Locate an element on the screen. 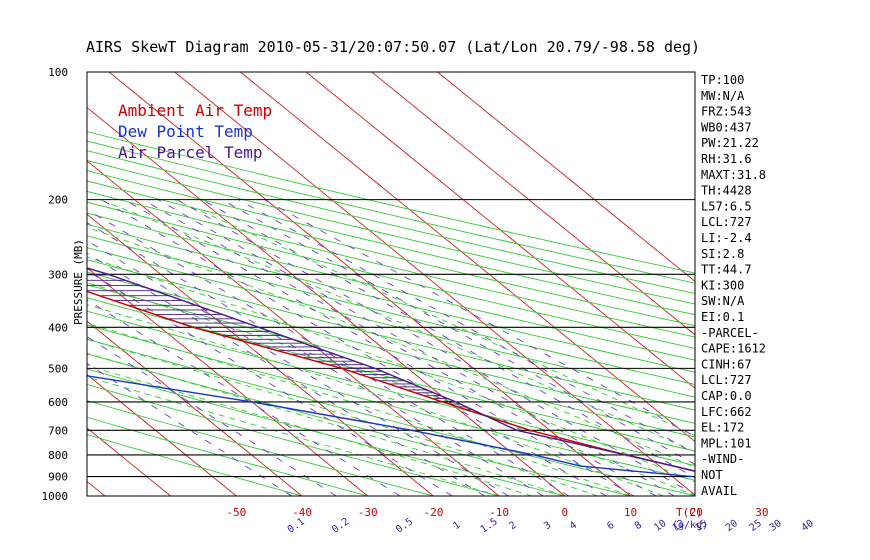 This screenshot has height=560, width=870. pressure-tick-label: 900 is located at coordinates (58, 477).